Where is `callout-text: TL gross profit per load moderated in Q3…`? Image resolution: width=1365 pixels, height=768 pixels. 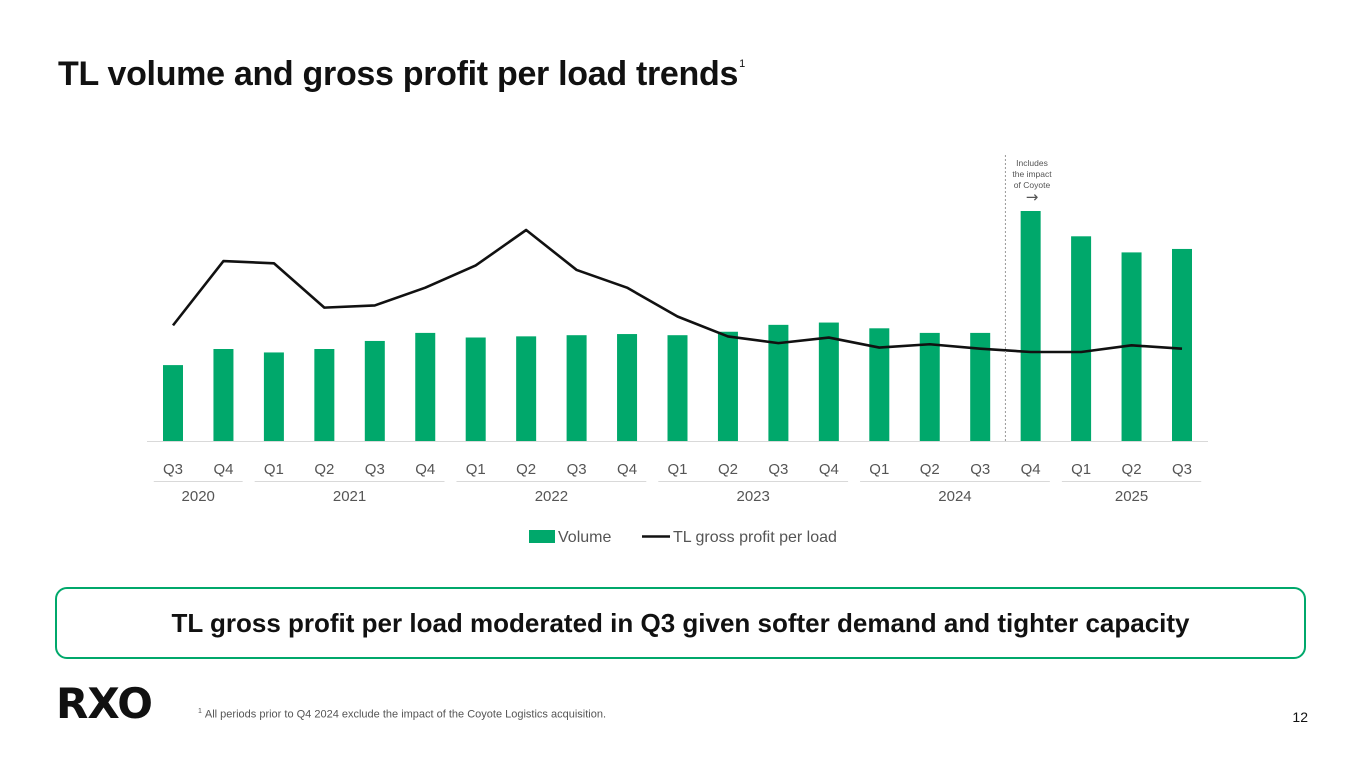
callout-text: TL gross profit per load moderated in Q3… is located at coordinates (680, 622).